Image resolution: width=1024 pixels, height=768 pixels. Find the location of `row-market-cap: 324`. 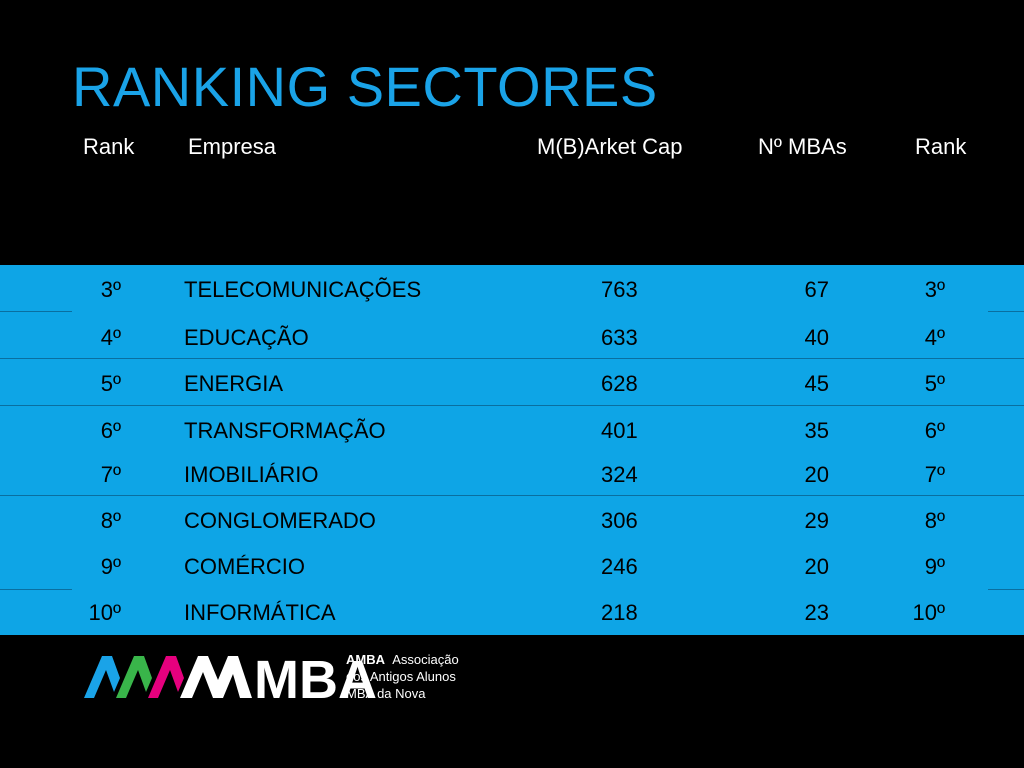

row-market-cap: 324 is located at coordinates (619, 474).